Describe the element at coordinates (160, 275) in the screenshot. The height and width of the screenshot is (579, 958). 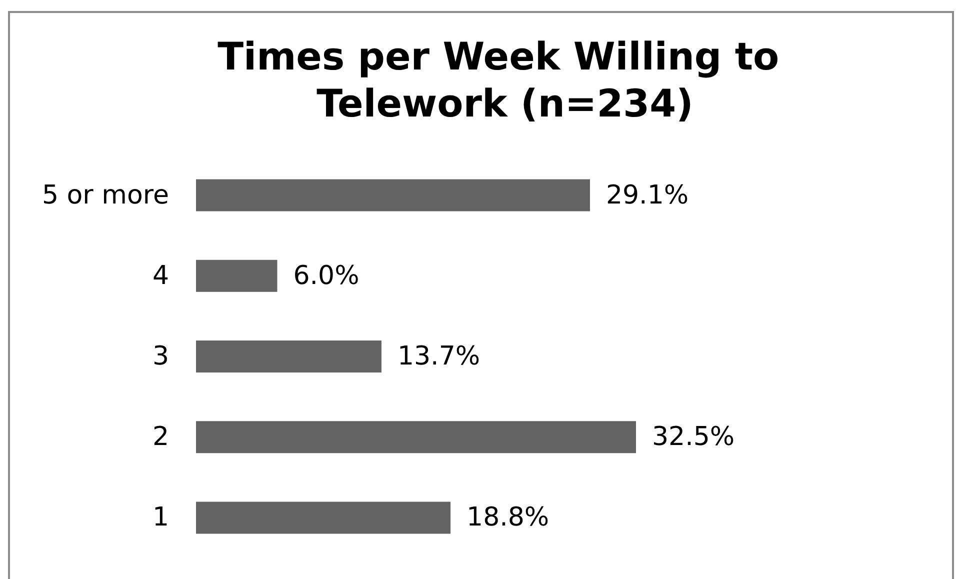
I see `y-tick-label: 4` at that location.